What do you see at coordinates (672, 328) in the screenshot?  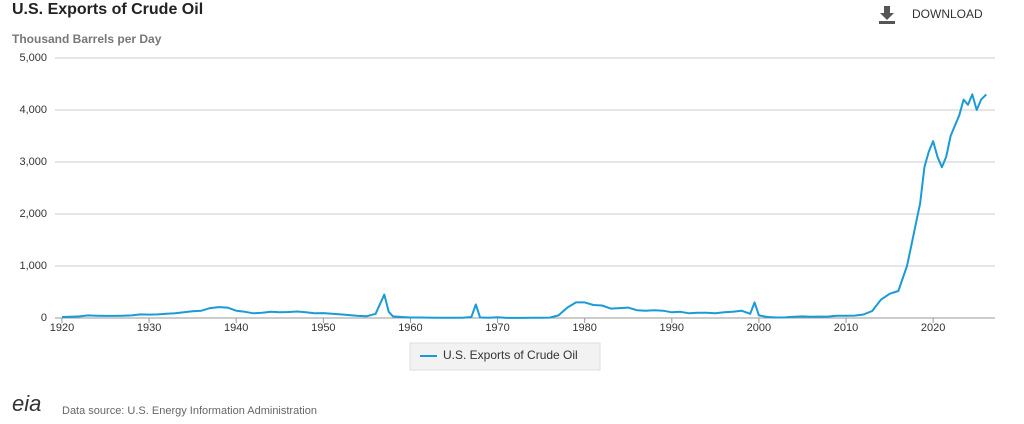 I see `x-tick-label: 1990` at bounding box center [672, 328].